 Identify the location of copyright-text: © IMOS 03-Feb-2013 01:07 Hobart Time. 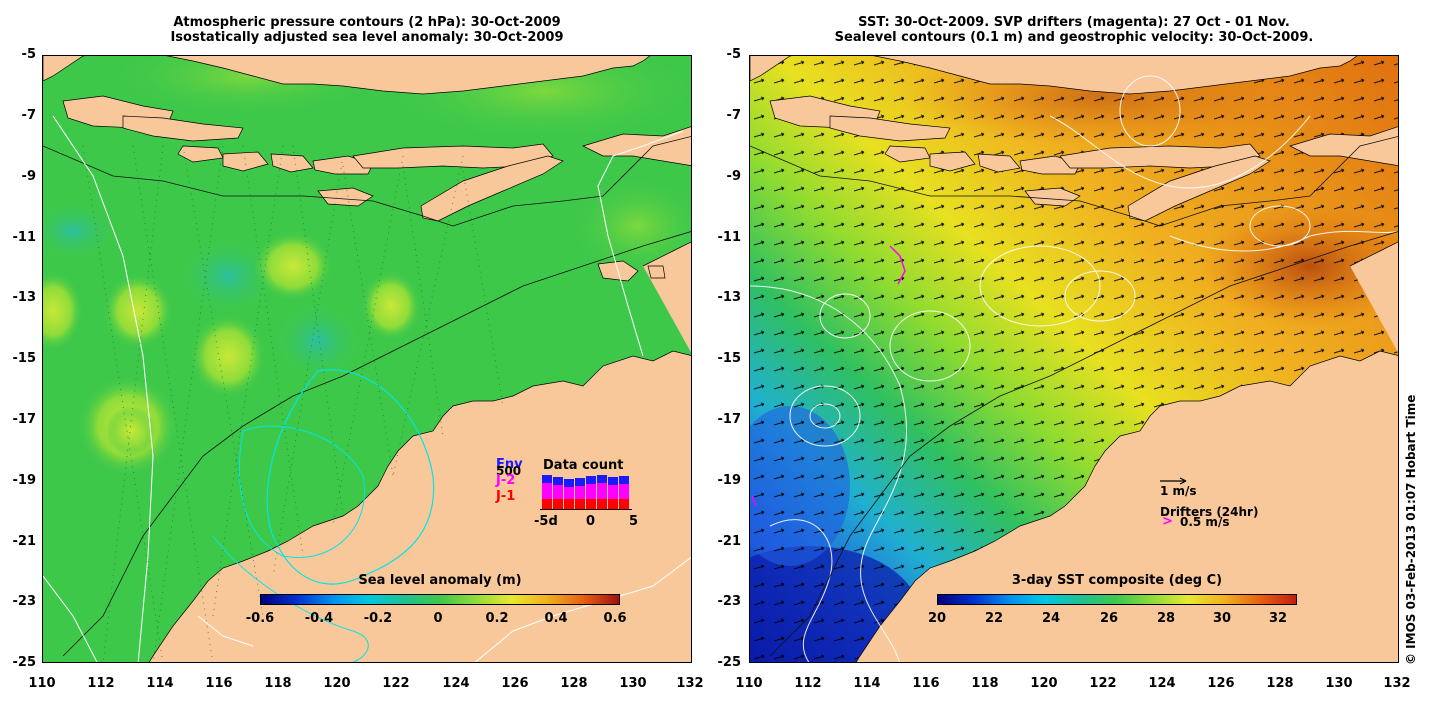
(1411, 529).